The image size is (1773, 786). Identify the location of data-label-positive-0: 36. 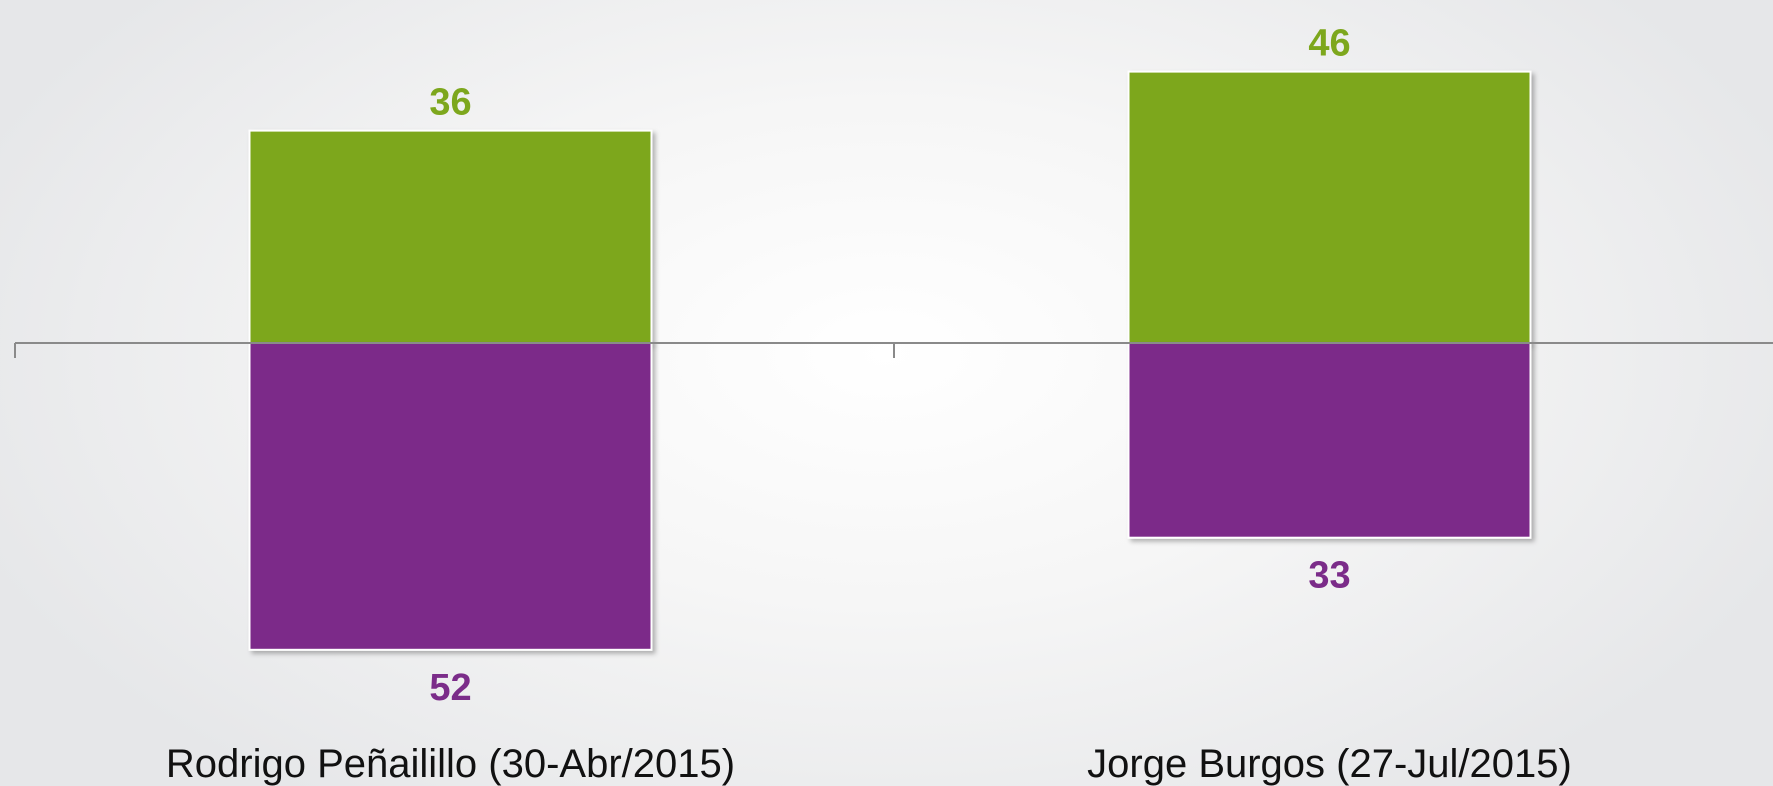
(450, 103).